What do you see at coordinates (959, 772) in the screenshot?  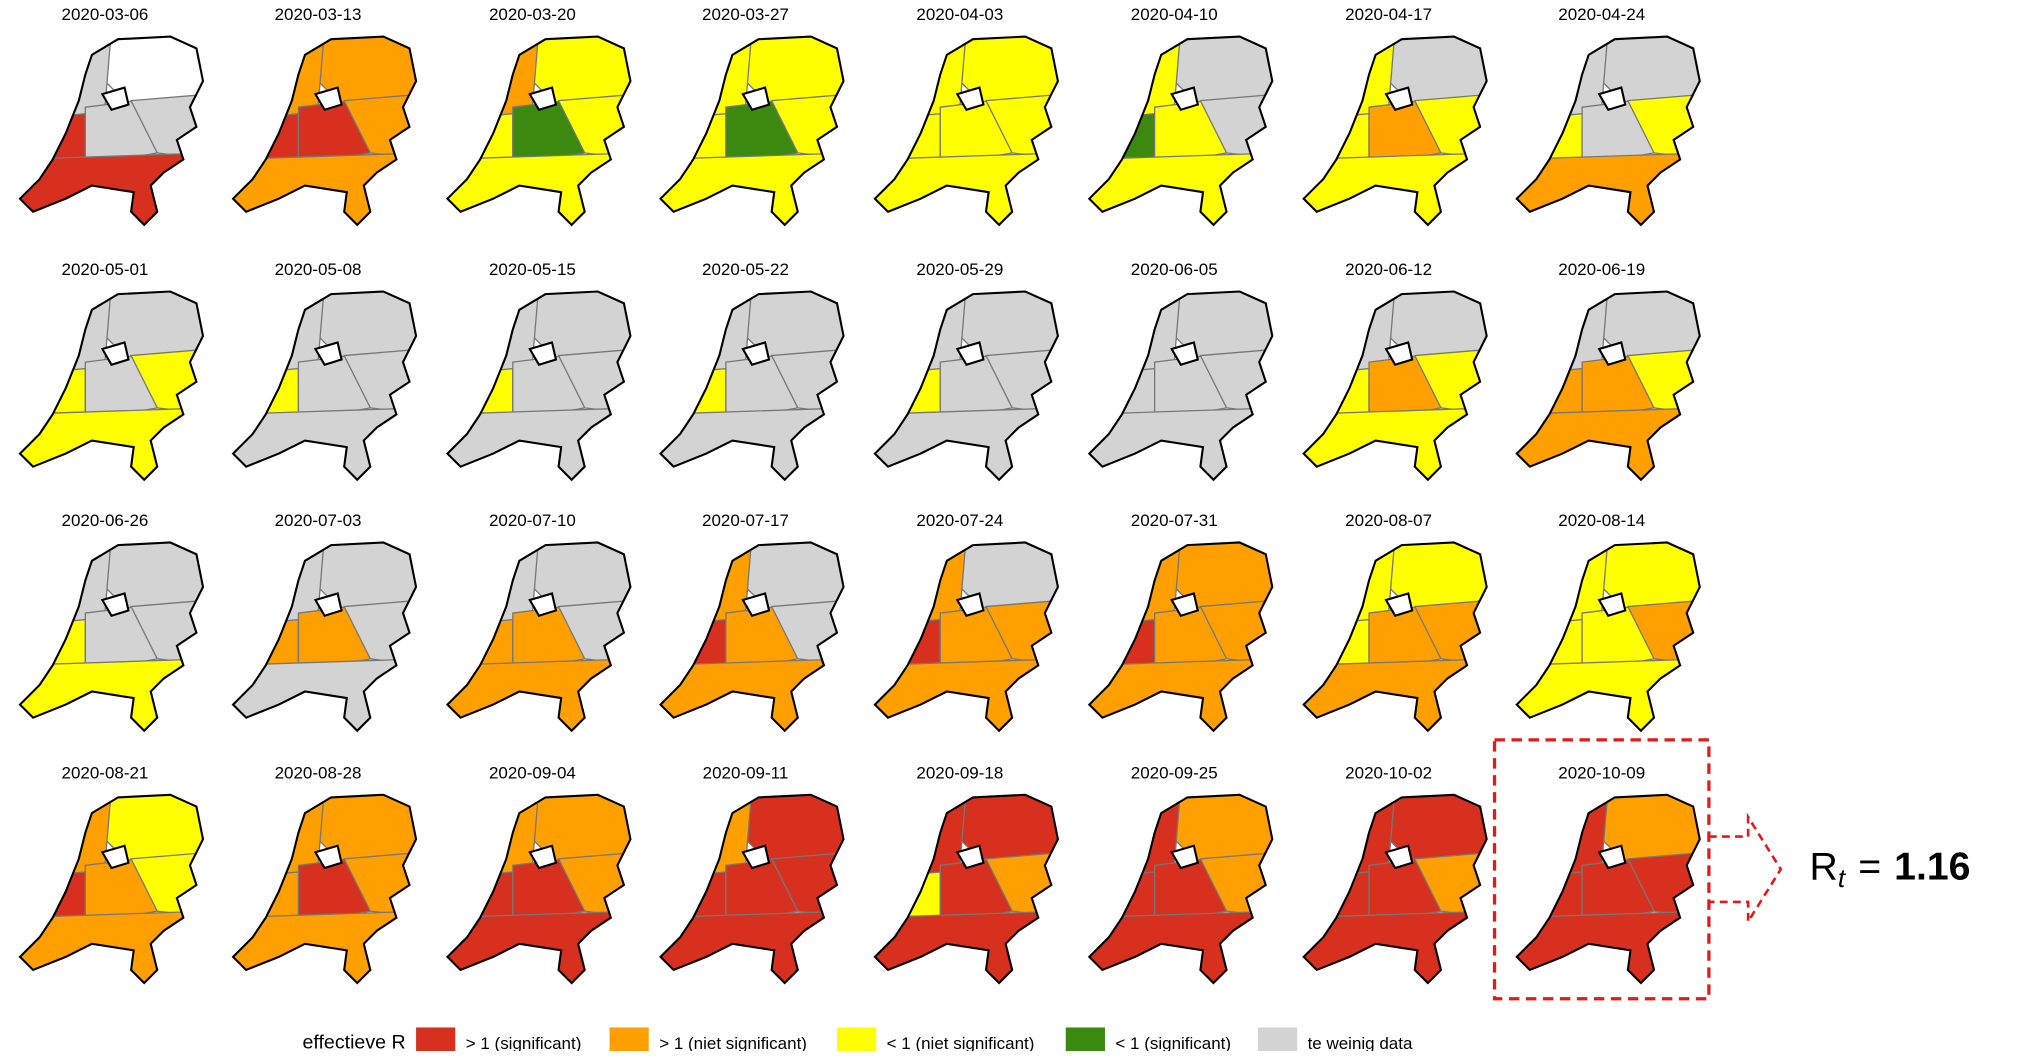 I see `map-date: 2020-09-18` at bounding box center [959, 772].